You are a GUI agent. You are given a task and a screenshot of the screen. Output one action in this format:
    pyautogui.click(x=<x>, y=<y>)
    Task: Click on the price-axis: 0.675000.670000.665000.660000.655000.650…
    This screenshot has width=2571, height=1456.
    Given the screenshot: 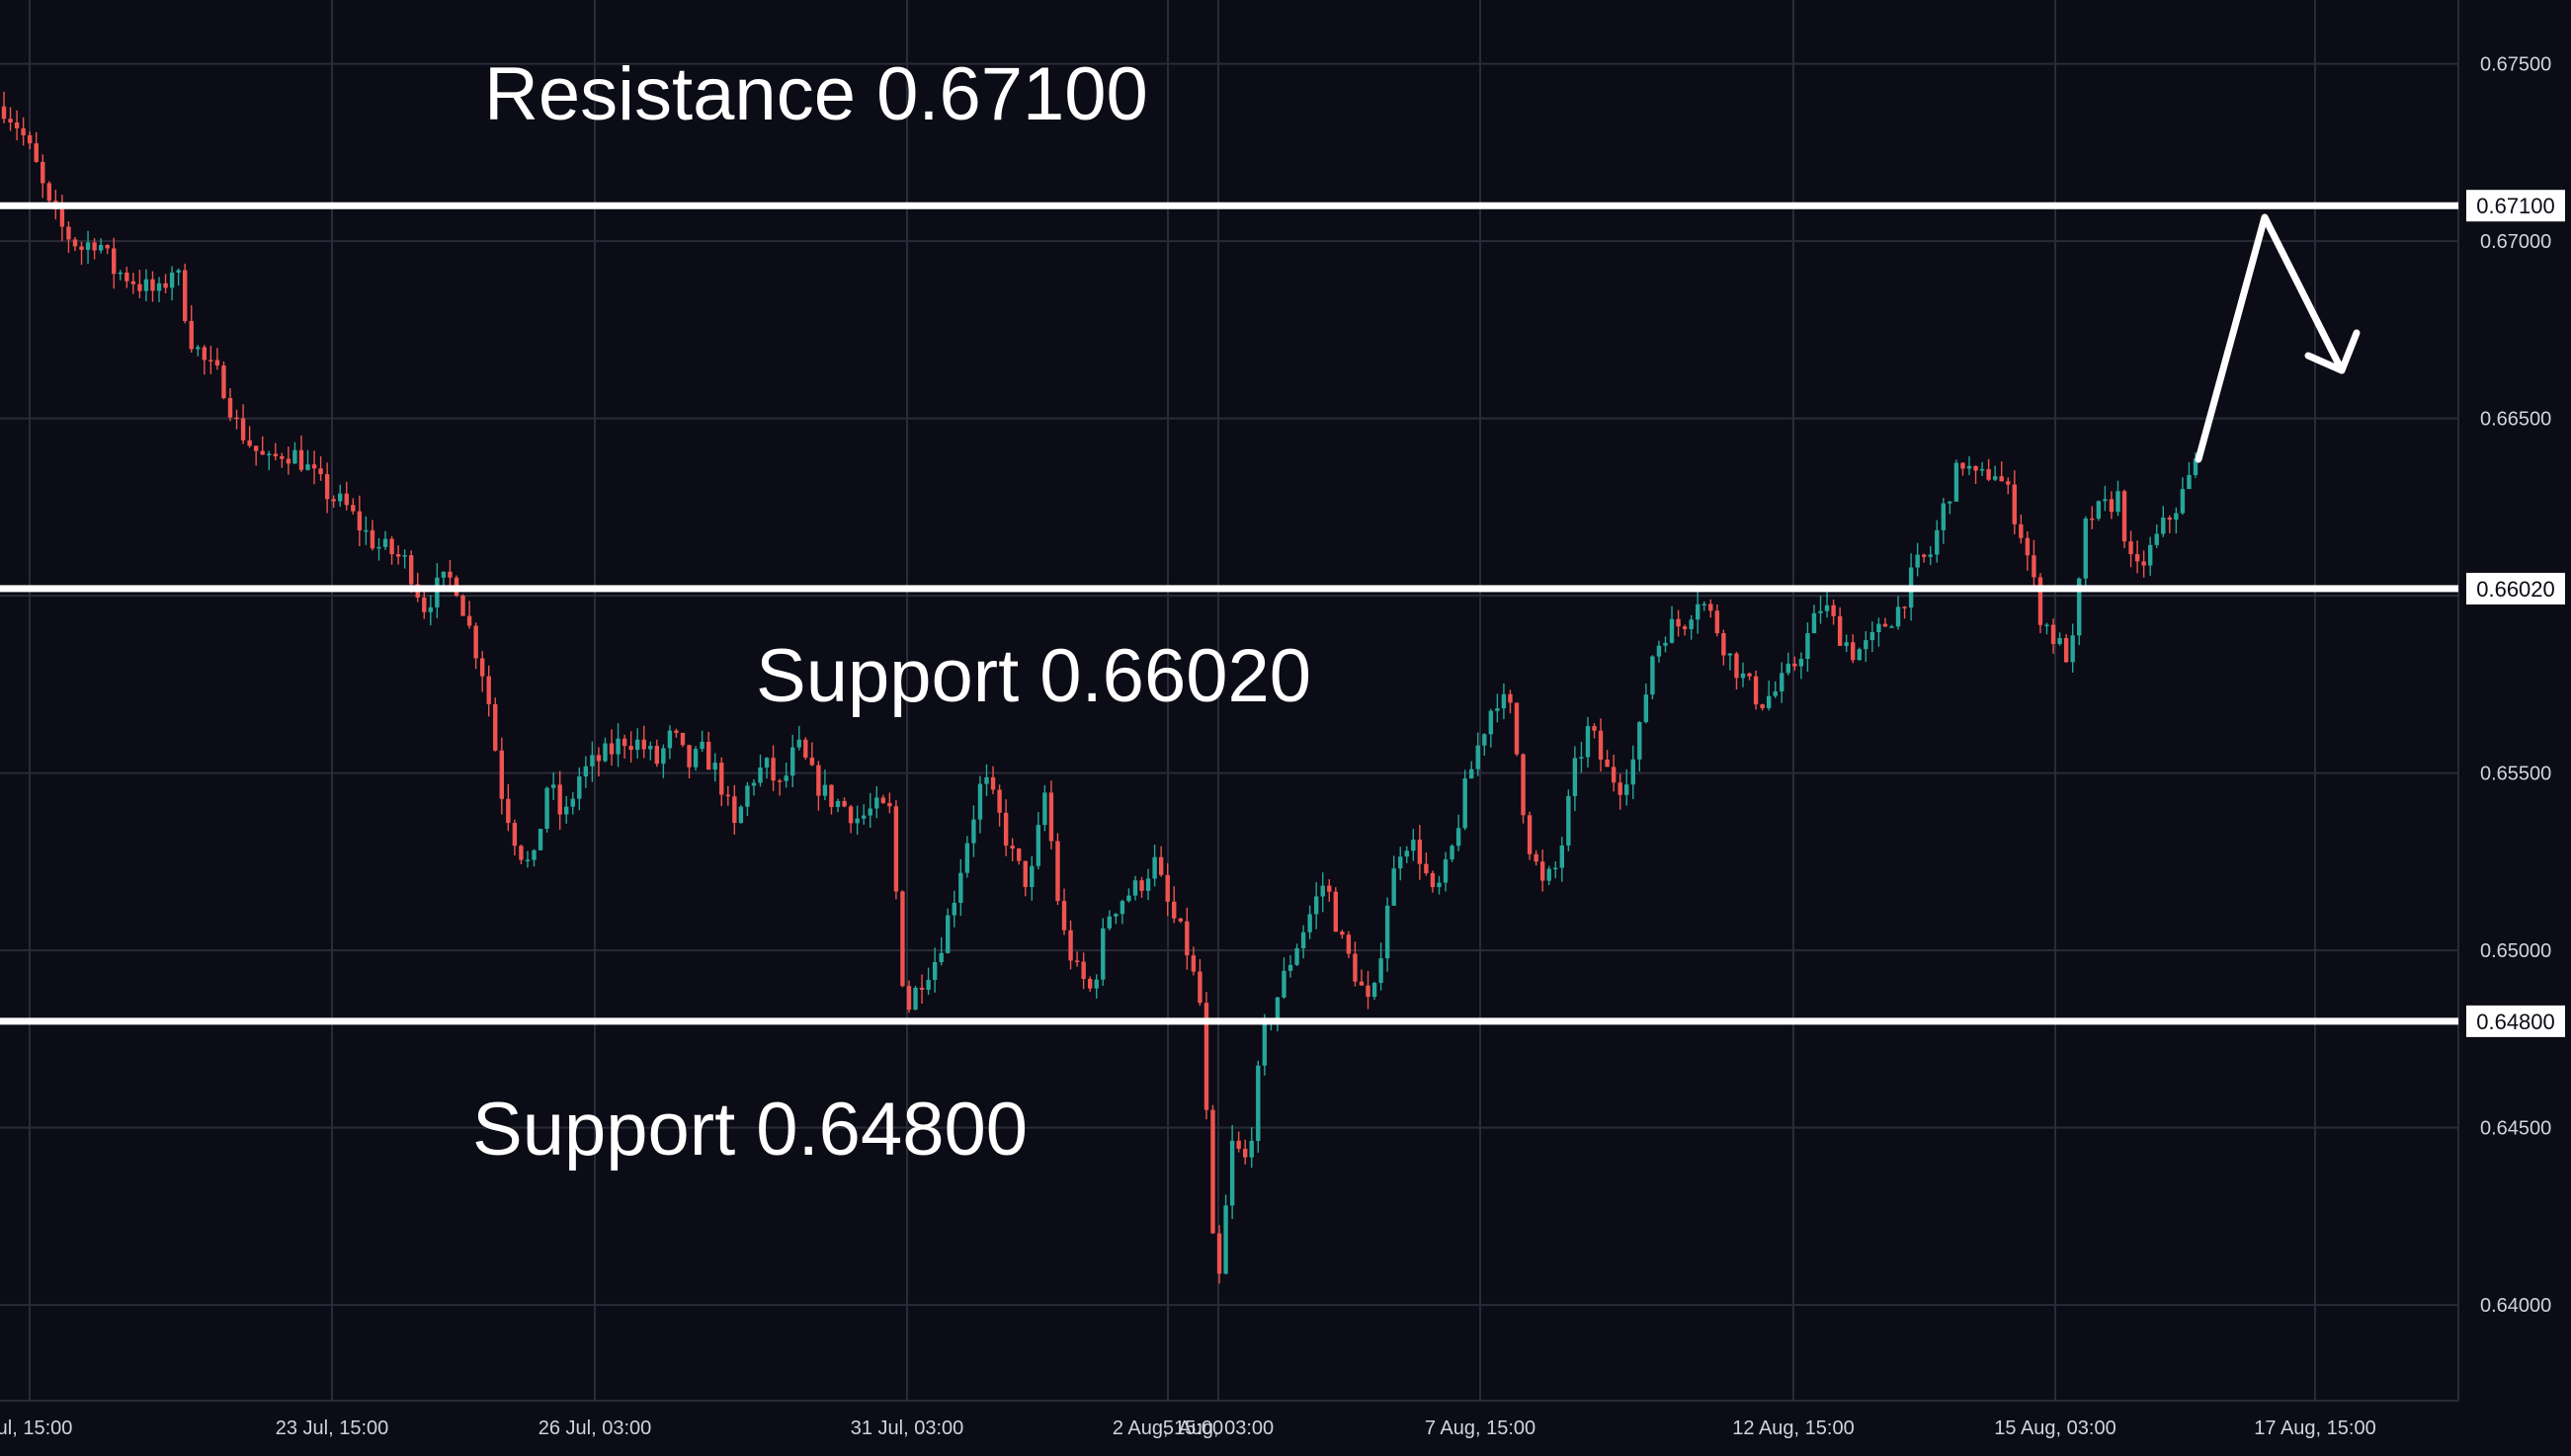 What is the action you would take?
    pyautogui.click(x=2515, y=685)
    